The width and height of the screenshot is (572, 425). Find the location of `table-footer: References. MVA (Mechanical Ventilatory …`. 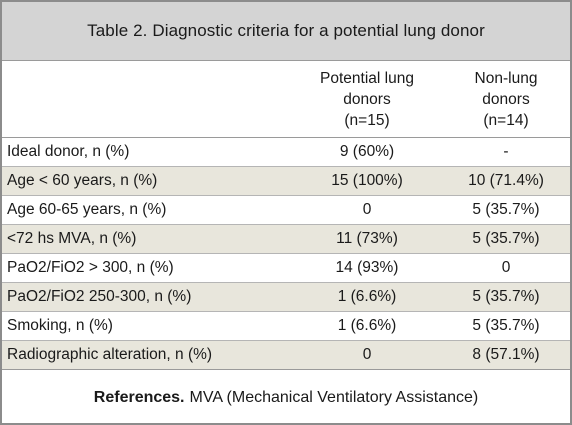

table-footer: References. MVA (Mechanical Ventilatory … is located at coordinates (286, 397).